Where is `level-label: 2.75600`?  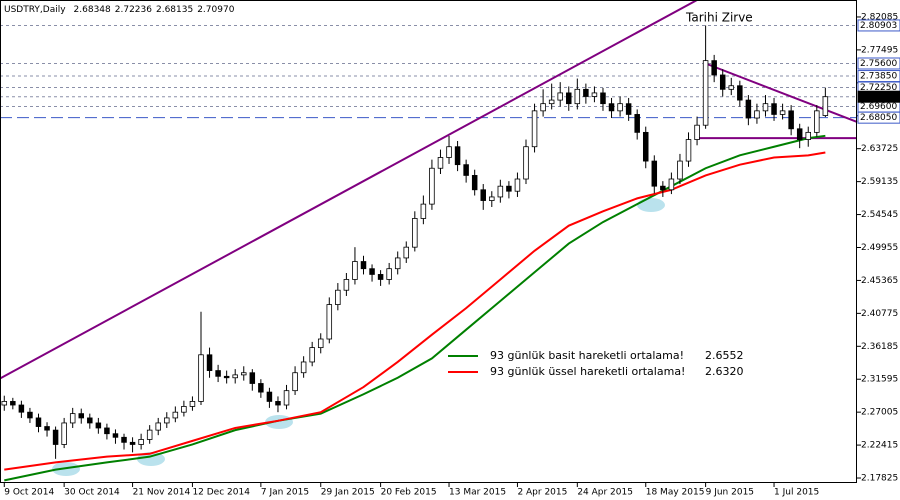
level-label: 2.75600 is located at coordinates (878, 64).